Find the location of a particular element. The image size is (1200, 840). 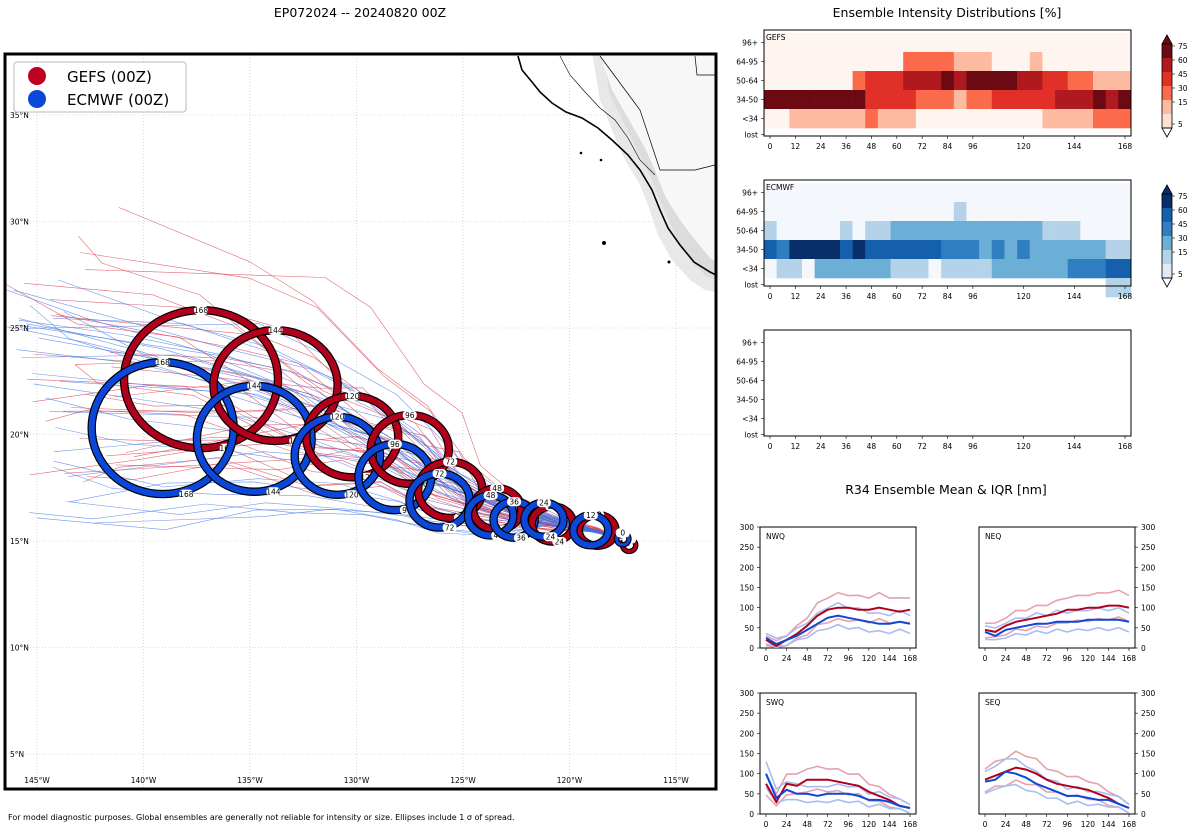

x-tick-label: 168 is located at coordinates (1125, 446).